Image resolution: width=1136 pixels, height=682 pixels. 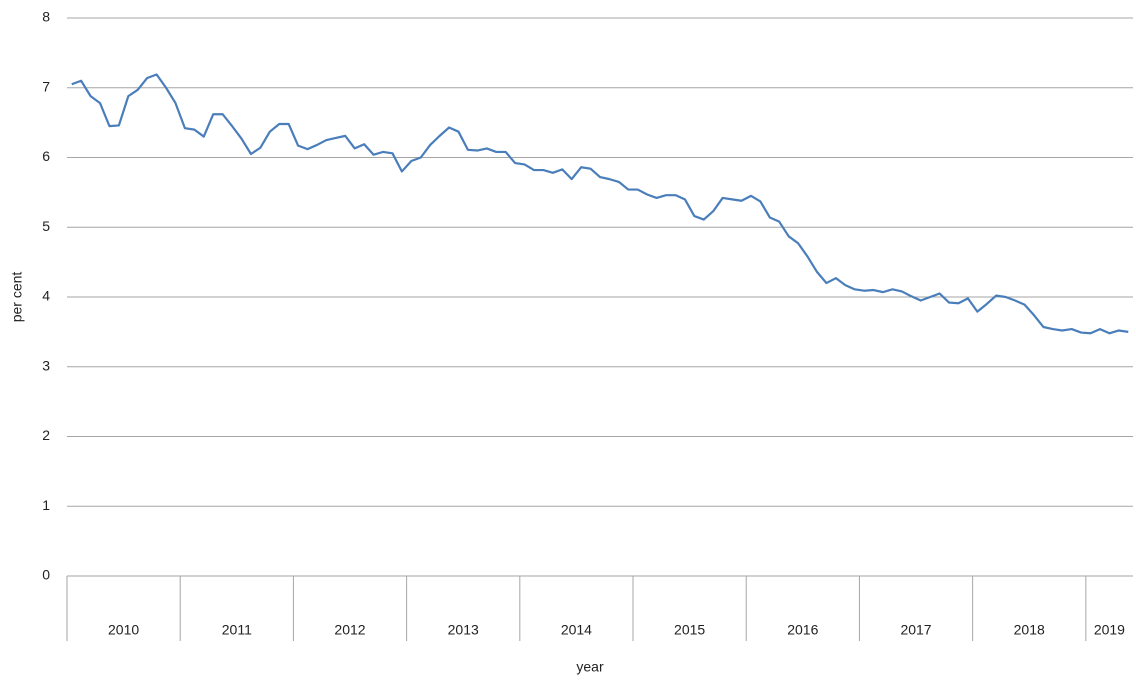 What do you see at coordinates (46, 435) in the screenshot?
I see `y-tick-label: 2` at bounding box center [46, 435].